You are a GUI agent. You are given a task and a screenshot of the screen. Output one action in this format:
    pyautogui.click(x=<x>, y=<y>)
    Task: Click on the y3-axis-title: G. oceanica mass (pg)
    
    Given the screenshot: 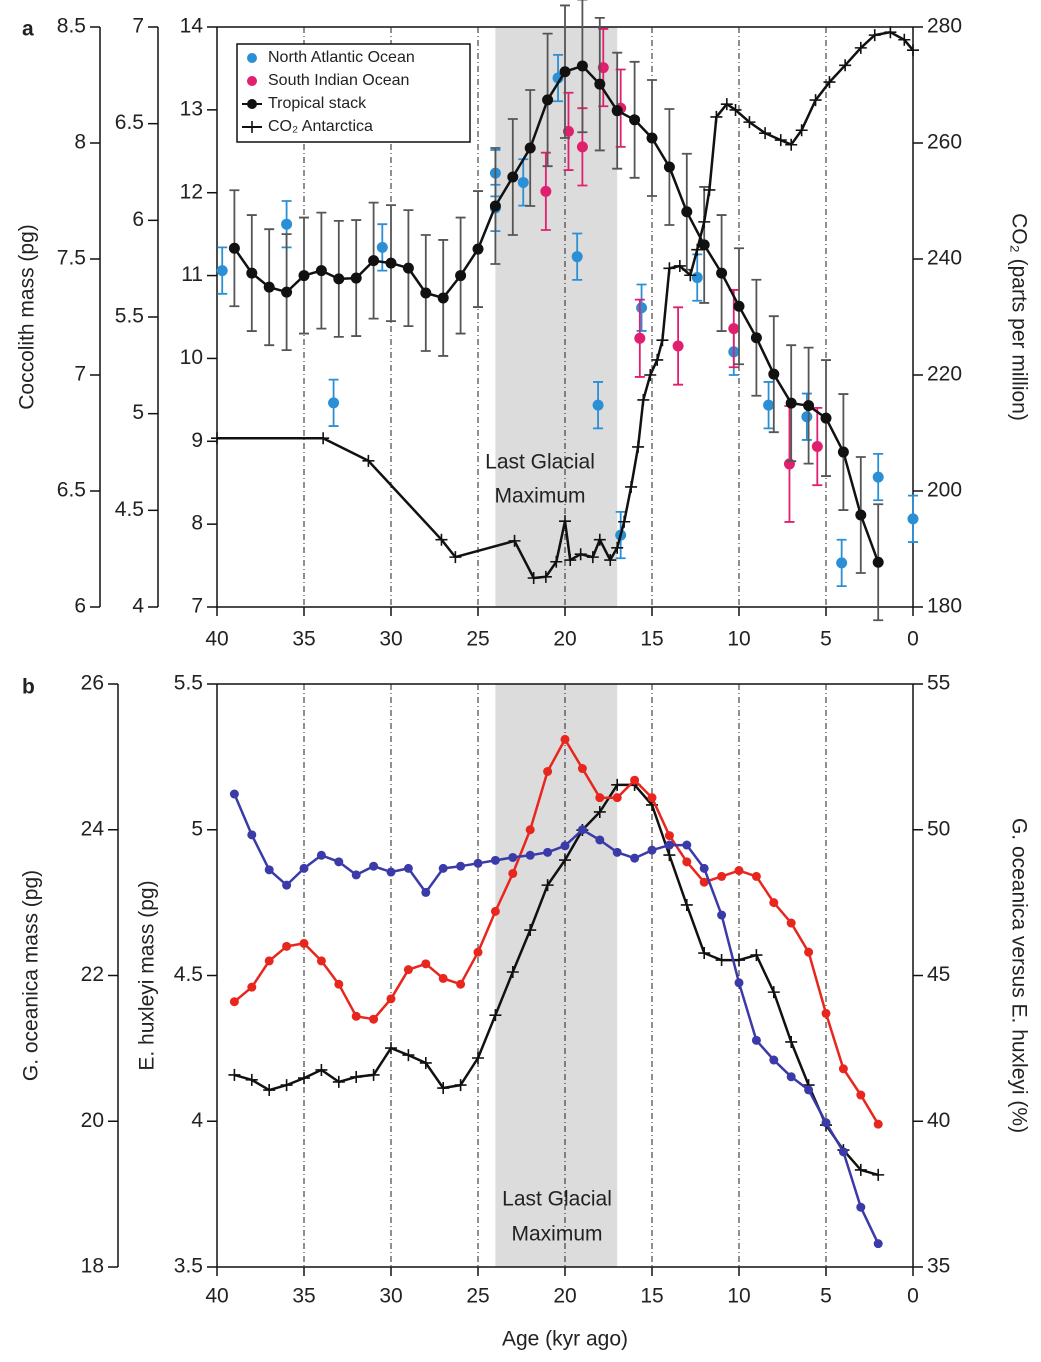 What is the action you would take?
    pyautogui.click(x=31, y=975)
    